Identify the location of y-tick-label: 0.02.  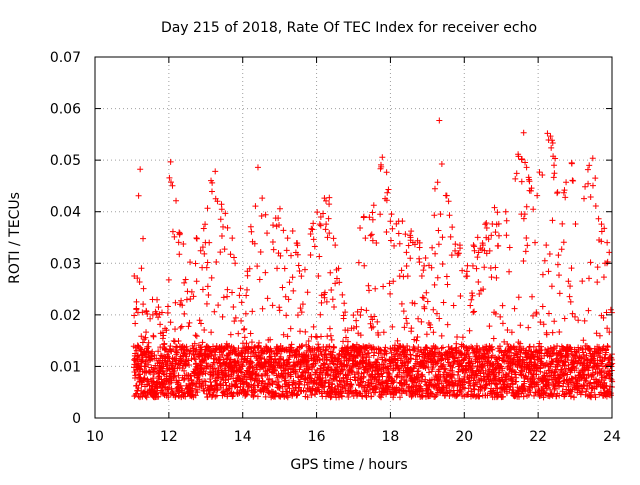
(65, 316).